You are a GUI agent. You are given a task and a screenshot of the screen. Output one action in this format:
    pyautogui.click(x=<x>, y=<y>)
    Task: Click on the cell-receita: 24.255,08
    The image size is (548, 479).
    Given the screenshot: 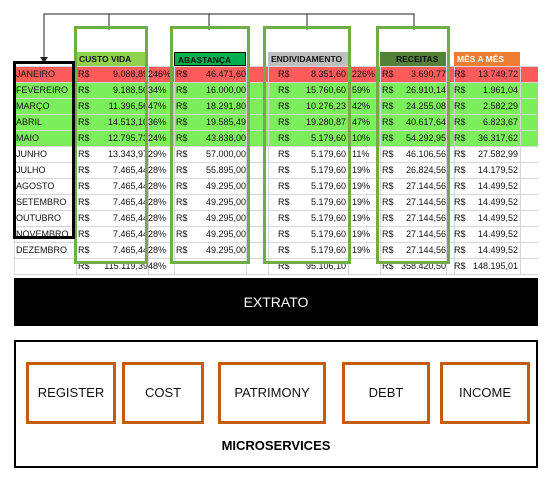 What is the action you would take?
    pyautogui.click(x=425, y=106)
    